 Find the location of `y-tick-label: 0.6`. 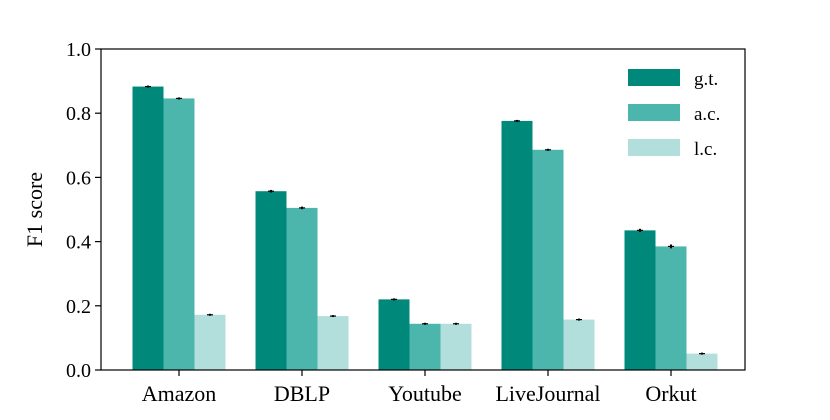

y-tick-label: 0.6 is located at coordinates (78, 178).